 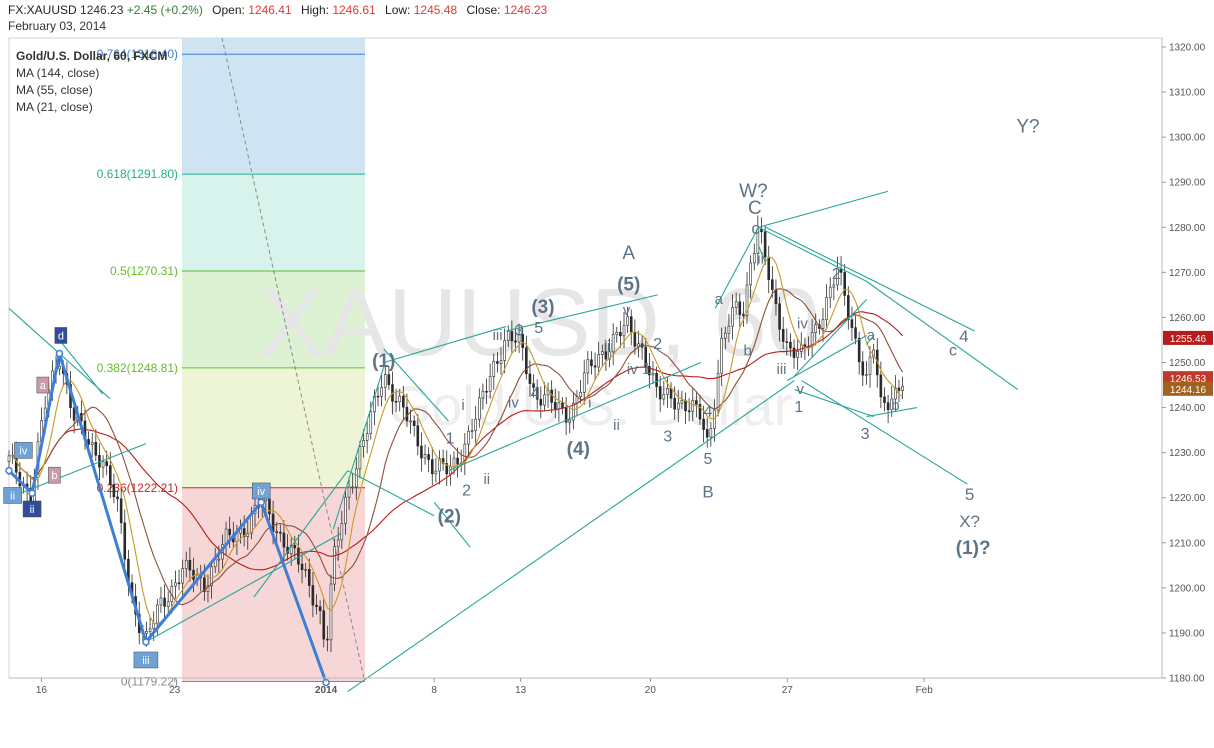 What do you see at coordinates (57, 73) in the screenshot?
I see `legend-indicator: MA (144, close)` at bounding box center [57, 73].